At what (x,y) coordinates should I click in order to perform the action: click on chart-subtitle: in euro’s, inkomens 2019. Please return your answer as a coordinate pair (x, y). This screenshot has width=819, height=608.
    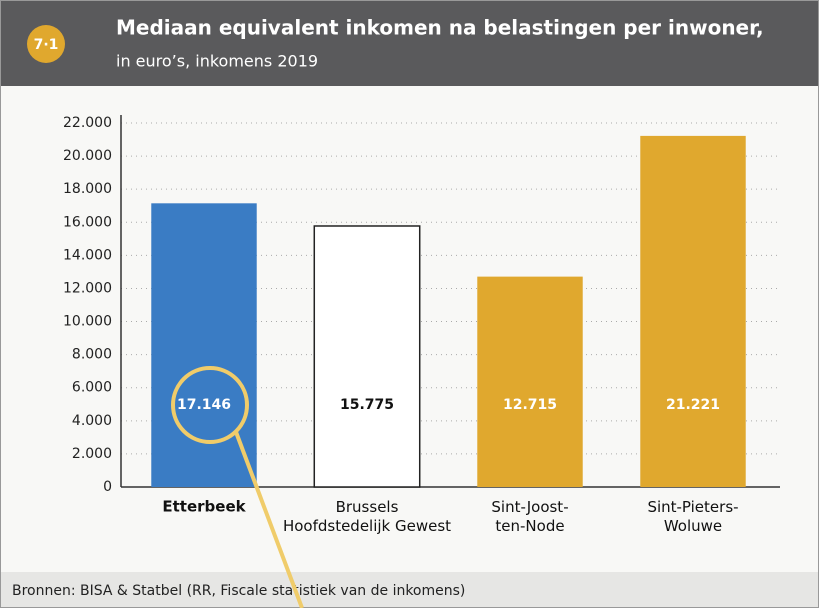
    Looking at the image, I should click on (217, 61).